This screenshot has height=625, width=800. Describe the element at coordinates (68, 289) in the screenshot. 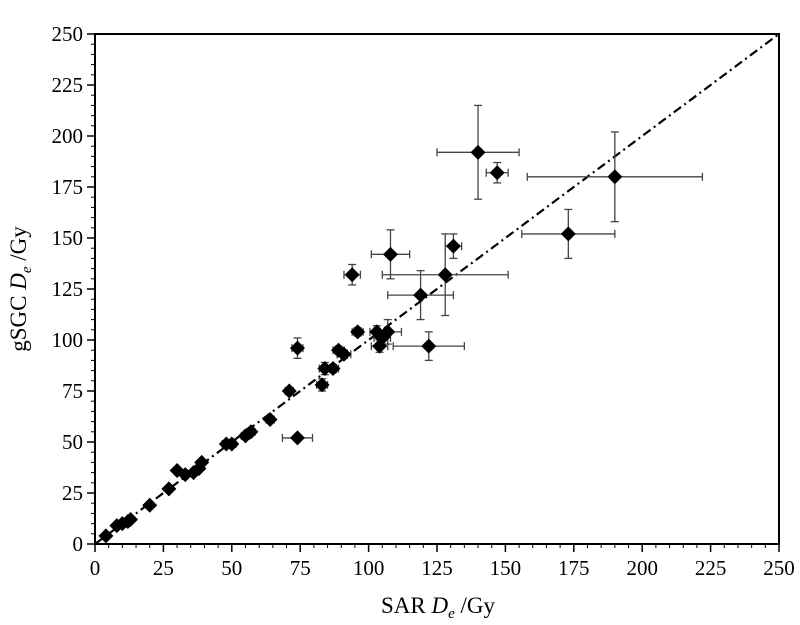

I see `y-tick-label: 125` at that location.